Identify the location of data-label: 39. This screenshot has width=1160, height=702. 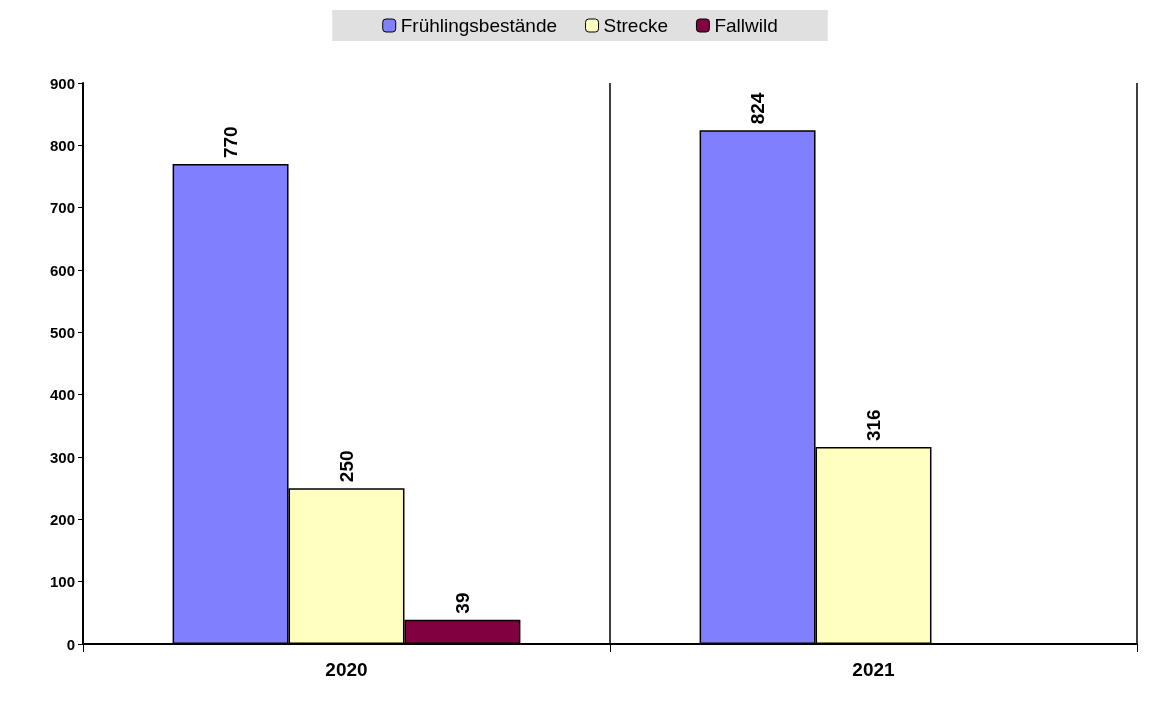
(462, 603).